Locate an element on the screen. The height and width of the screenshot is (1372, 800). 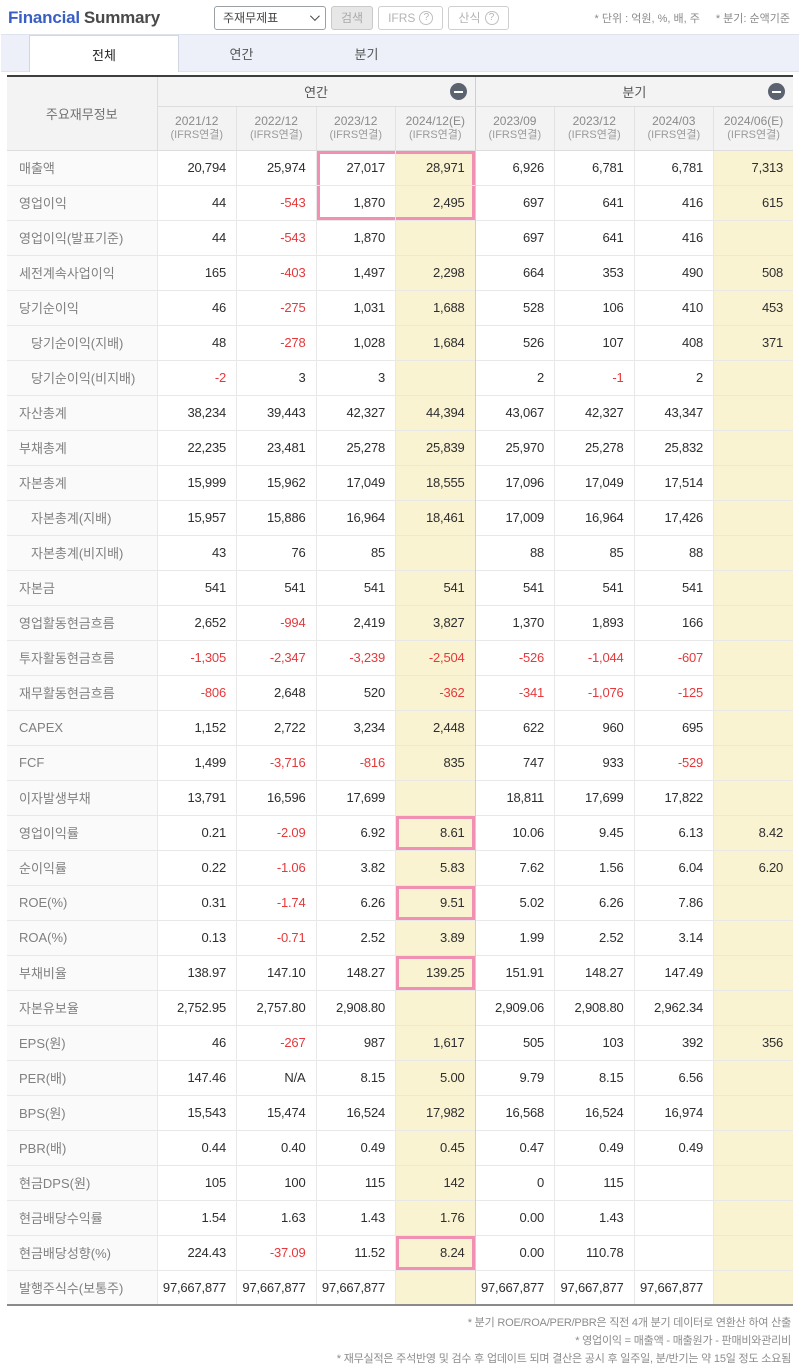
value-cell: 960 is located at coordinates (594, 727).